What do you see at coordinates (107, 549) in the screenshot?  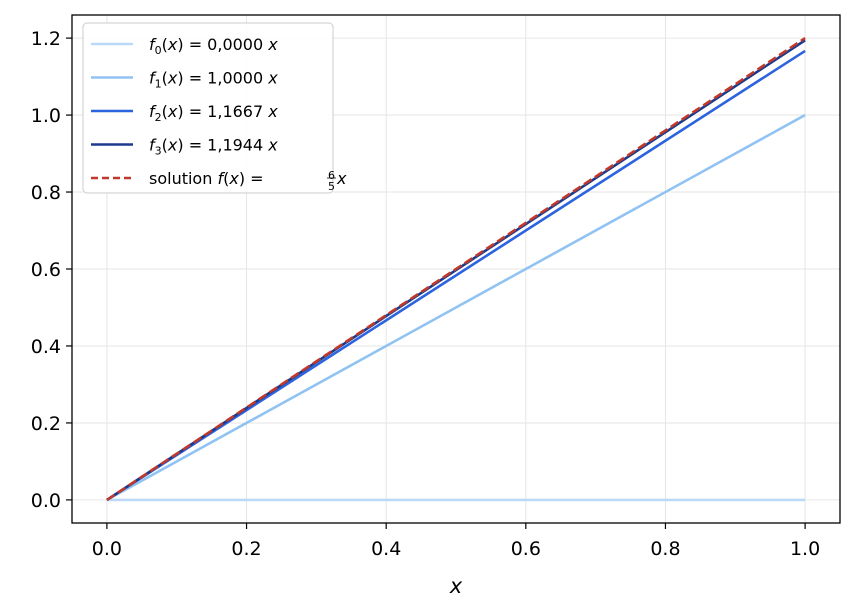 I see `x-tick-label: 0.0` at bounding box center [107, 549].